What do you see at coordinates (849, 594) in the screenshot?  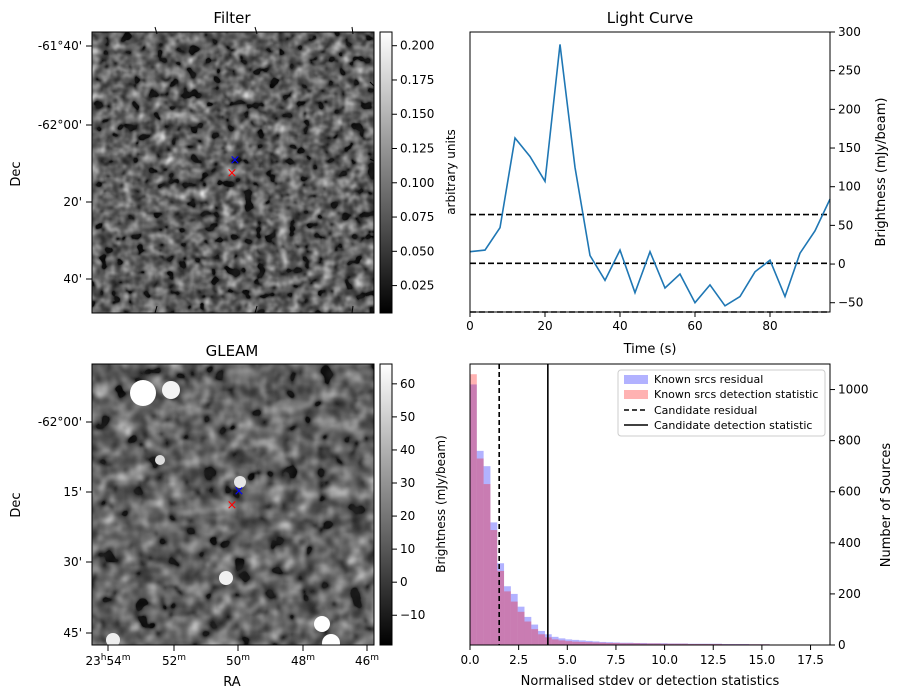 I see `hist-ytick-label: 200` at bounding box center [849, 594].